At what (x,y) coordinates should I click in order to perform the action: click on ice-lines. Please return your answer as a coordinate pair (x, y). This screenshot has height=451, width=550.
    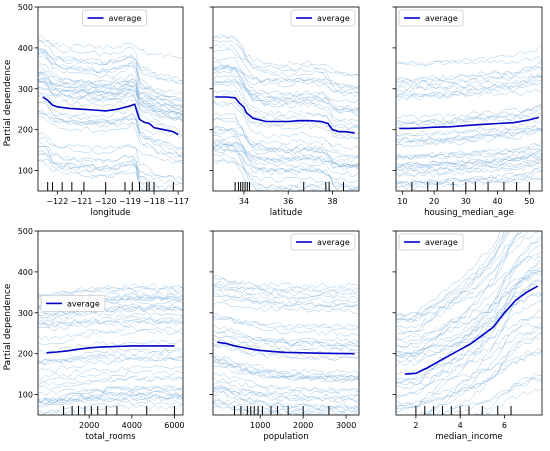
    Looking at the image, I should click on (469, 323).